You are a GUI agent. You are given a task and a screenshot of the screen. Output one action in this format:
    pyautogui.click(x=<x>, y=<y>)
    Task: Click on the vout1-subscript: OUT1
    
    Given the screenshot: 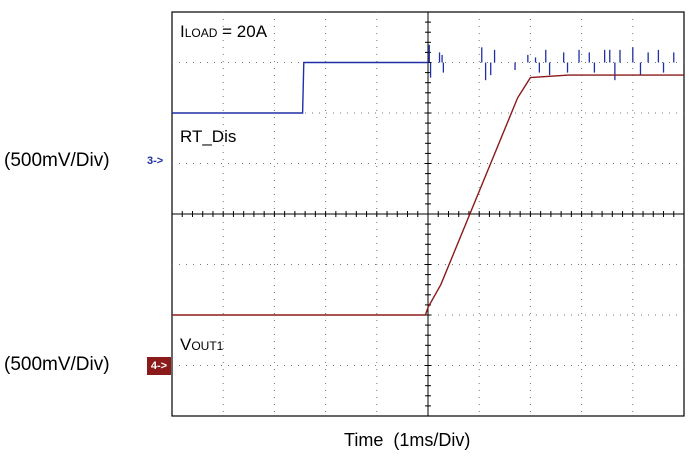 What is the action you would take?
    pyautogui.click(x=207, y=346)
    